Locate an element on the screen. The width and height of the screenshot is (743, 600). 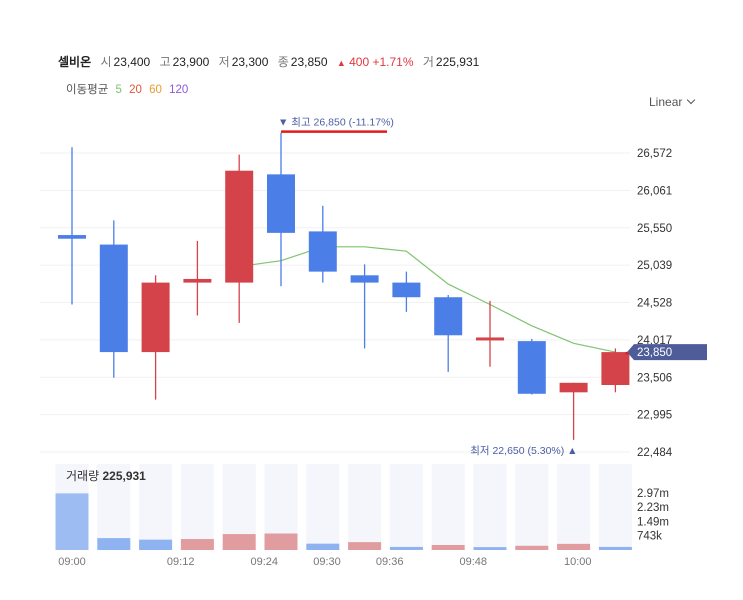
current-price-tag: 23,850 is located at coordinates (666, 352).